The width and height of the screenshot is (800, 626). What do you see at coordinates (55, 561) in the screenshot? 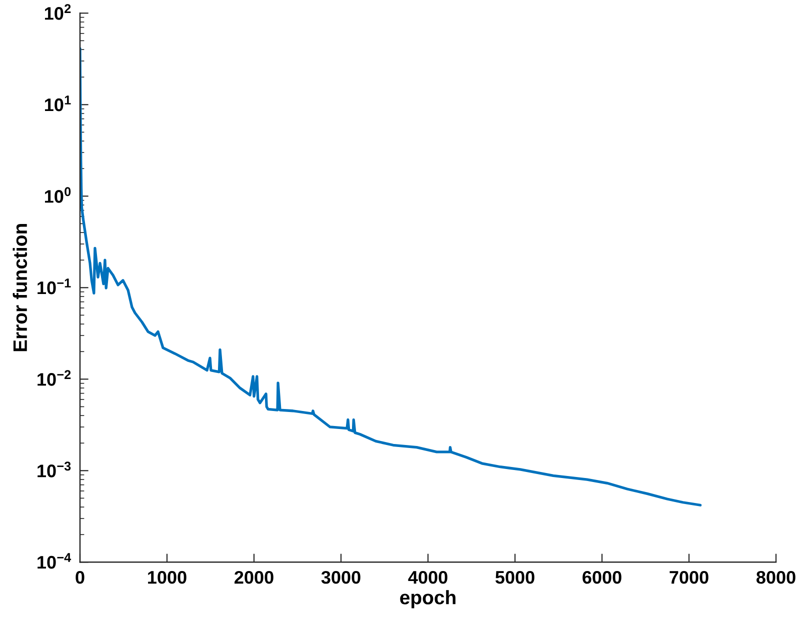
I see `y-tick-label: 10$^{−4}$` at bounding box center [55, 561].